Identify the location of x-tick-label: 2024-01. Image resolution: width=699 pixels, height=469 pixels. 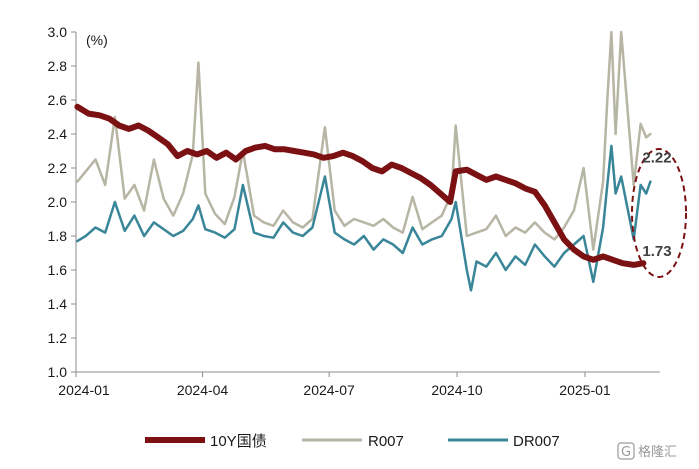
(84, 390).